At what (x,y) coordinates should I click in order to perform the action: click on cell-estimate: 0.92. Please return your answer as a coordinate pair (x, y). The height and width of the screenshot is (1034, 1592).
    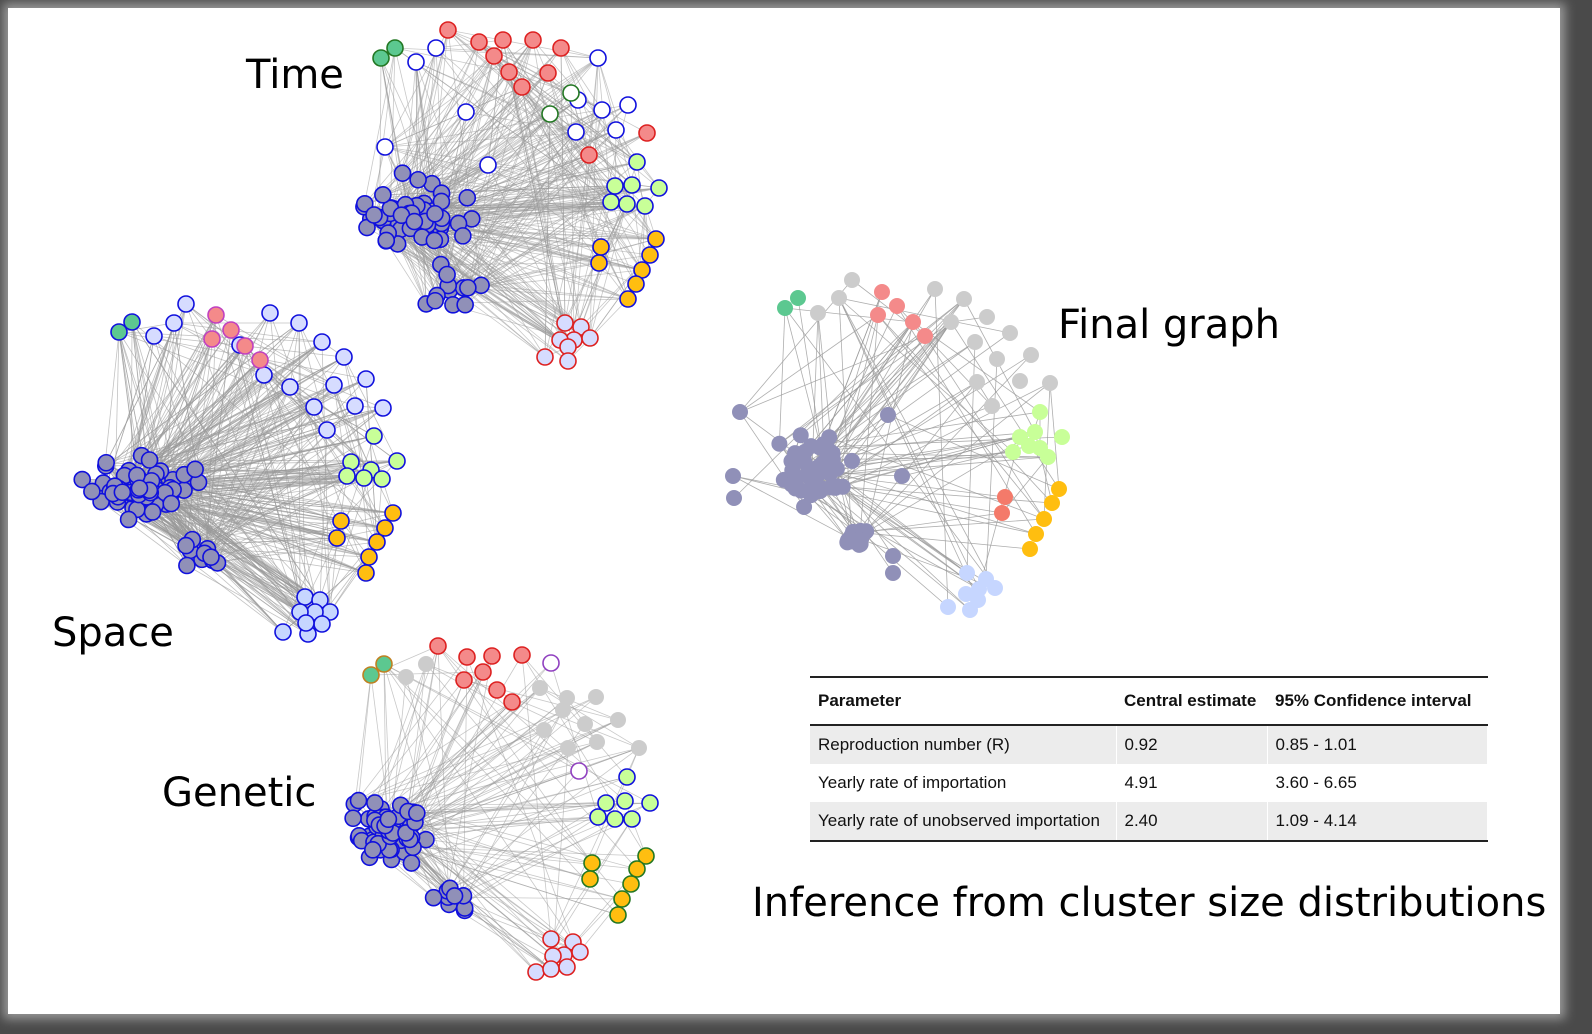
    Looking at the image, I should click on (1192, 744).